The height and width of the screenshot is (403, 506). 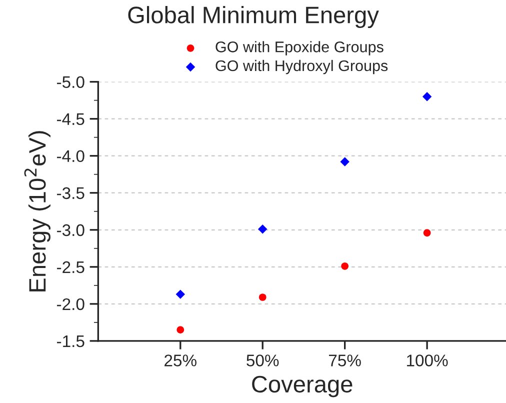 I want to click on y-tick-label: -4.0, so click(x=70, y=156).